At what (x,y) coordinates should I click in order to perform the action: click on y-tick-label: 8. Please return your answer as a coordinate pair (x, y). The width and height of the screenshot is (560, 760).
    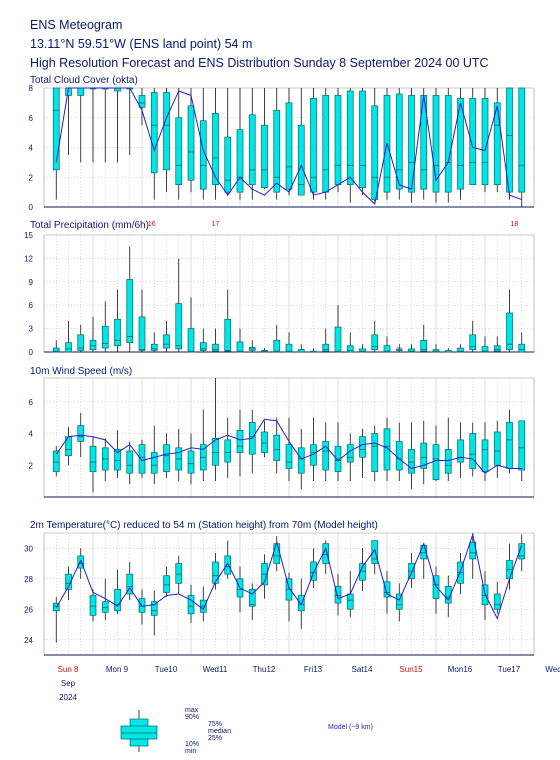
    Looking at the image, I should click on (31, 88).